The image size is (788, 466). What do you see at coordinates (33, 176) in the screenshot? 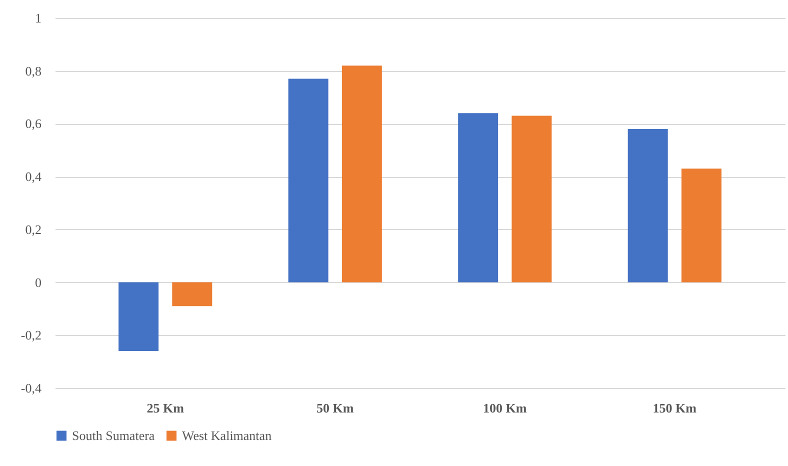
I see `y-tick-label: 0,4` at bounding box center [33, 176].